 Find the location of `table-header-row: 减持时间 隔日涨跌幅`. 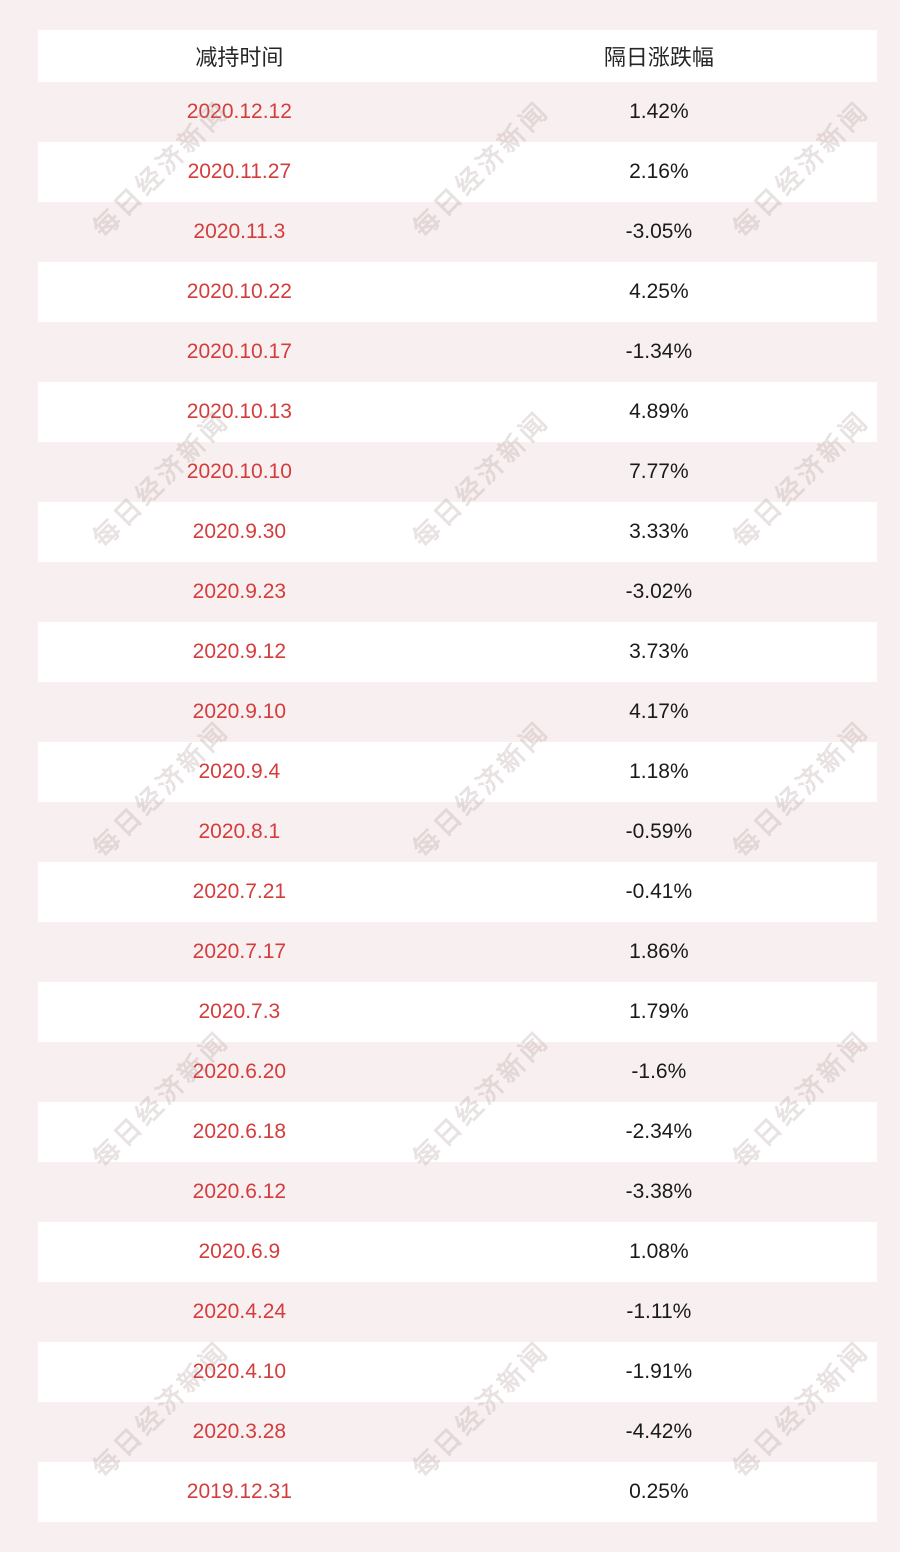

table-header-row: 减持时间 隔日涨跌幅 is located at coordinates (457, 56).